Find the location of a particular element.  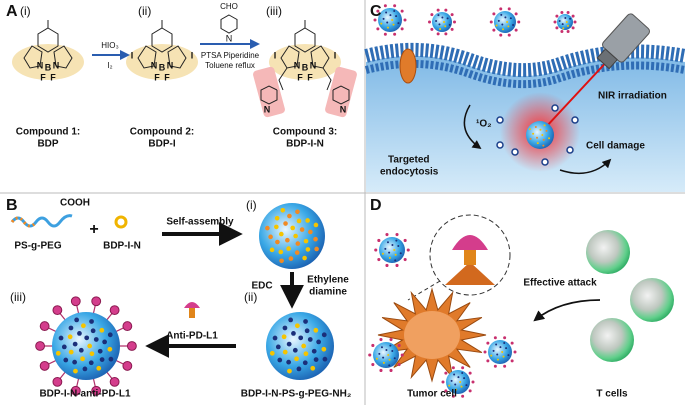

reagent: HIO₃ is located at coordinates (109, 45).